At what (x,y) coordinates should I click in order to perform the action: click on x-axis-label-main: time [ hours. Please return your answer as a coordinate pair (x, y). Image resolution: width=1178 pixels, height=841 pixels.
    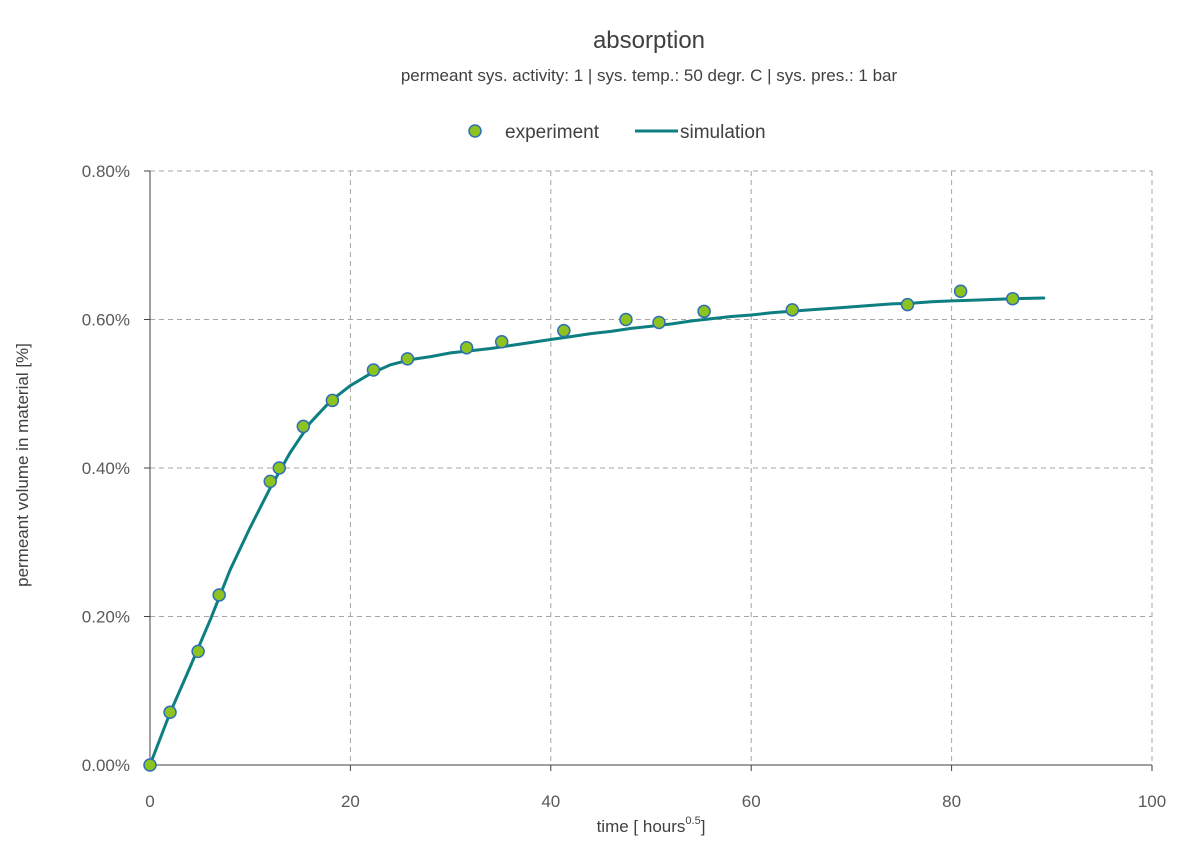
    Looking at the image, I should click on (641, 826).